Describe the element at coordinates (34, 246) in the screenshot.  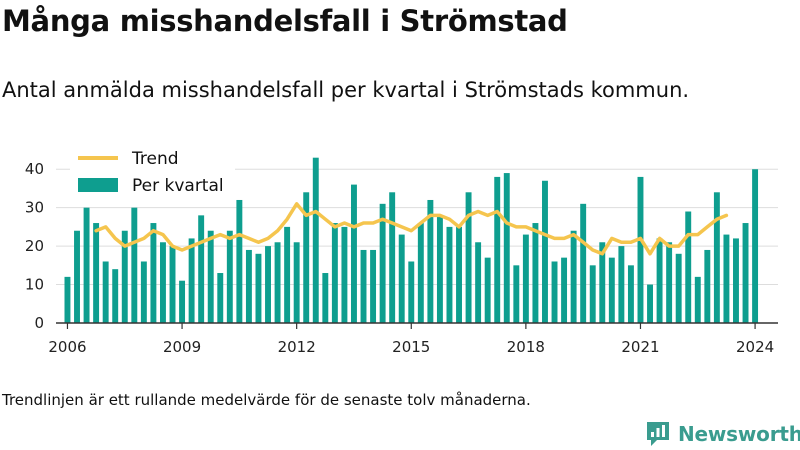
I see `y-tick-label: 20` at that location.